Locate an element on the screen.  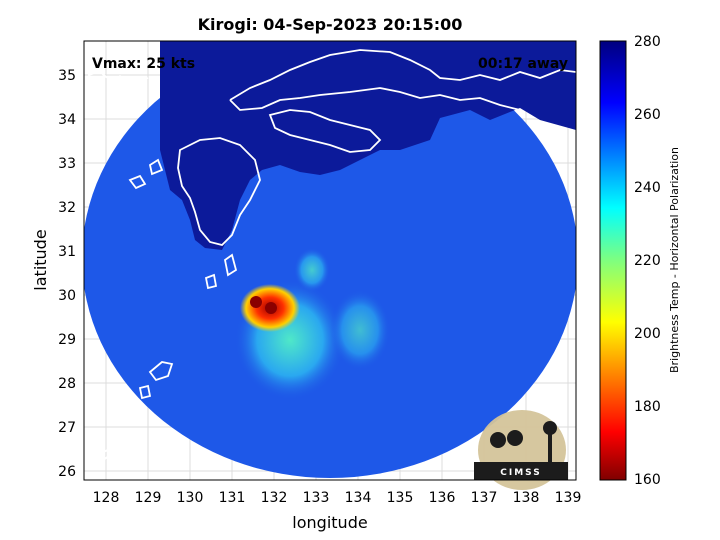
rain-band-east is located at coordinates (360, 330).